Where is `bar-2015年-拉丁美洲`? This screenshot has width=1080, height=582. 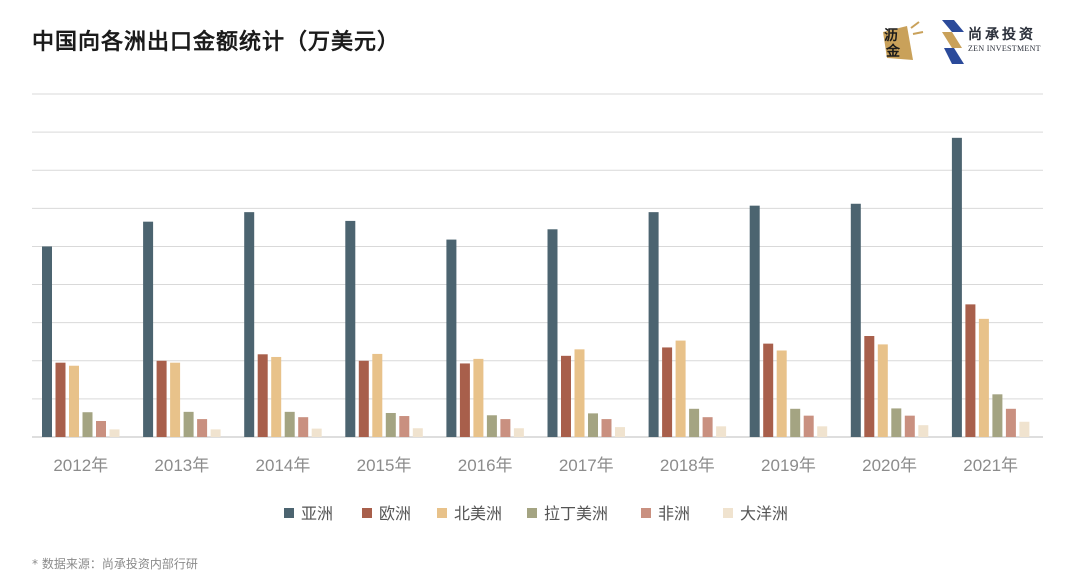 bar-2015年-拉丁美洲 is located at coordinates (390, 424).